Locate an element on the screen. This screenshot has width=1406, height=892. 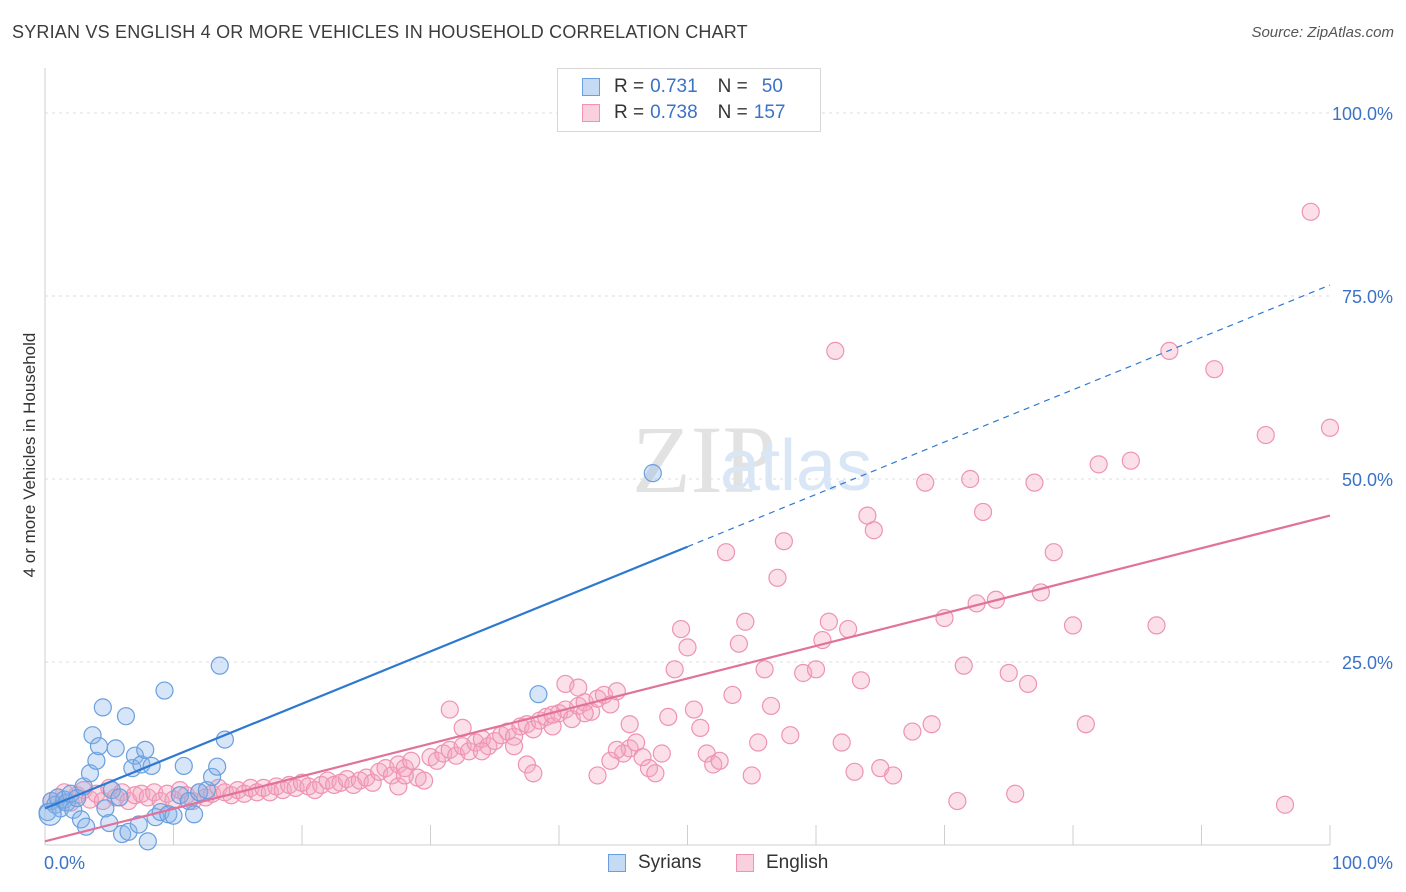
x-tick-label-max: 100.0% is located at coordinates (1362, 863).